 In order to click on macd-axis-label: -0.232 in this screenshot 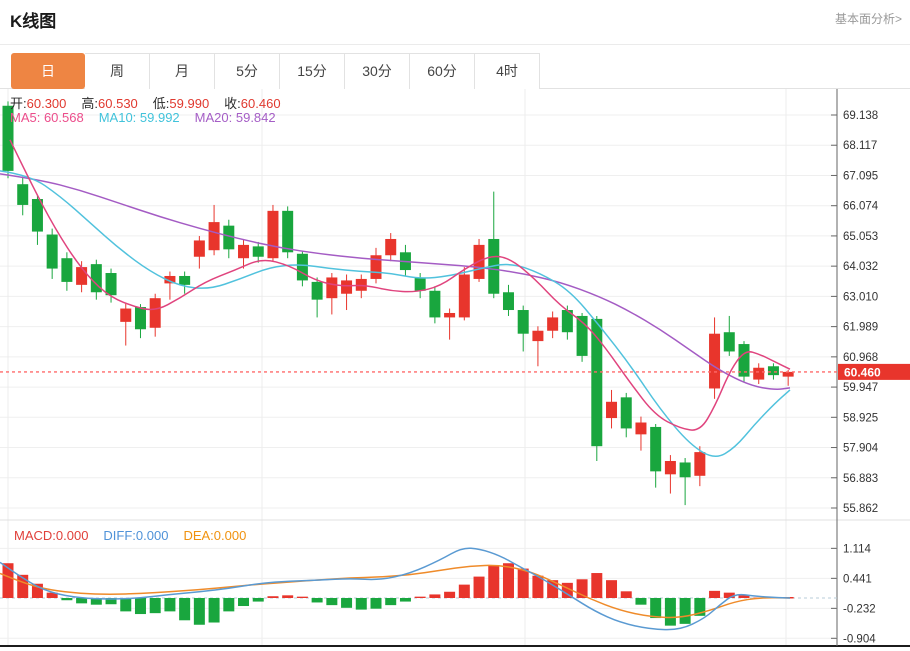, I will do `click(859, 609)`.